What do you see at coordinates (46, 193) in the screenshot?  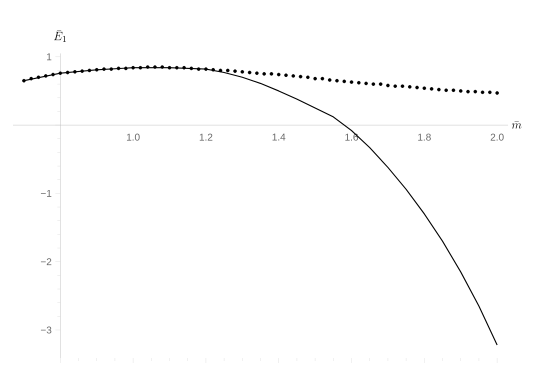 I see `y-tick-label: −1` at bounding box center [46, 193].